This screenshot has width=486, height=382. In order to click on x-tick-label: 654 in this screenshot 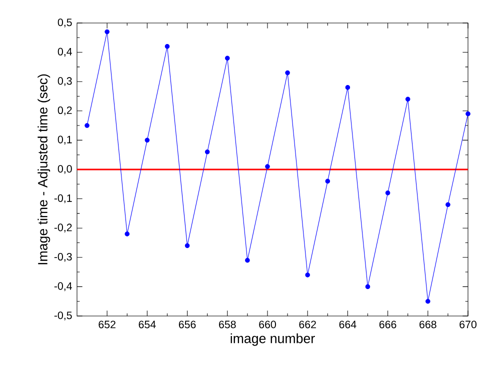, I will do `click(147, 324)`.